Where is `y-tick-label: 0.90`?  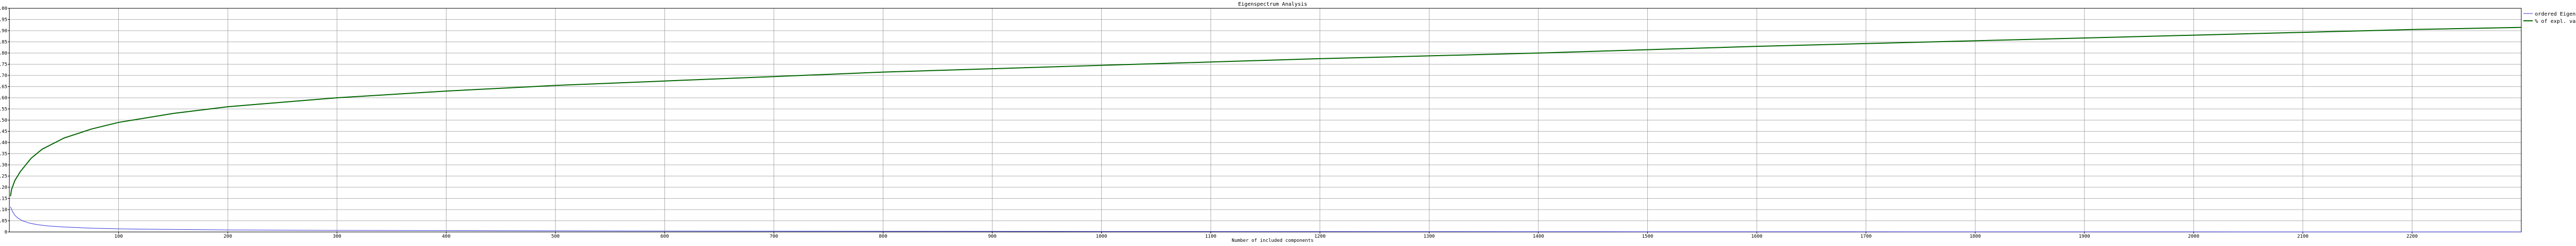 y-tick-label: 0.90 is located at coordinates (3, 32).